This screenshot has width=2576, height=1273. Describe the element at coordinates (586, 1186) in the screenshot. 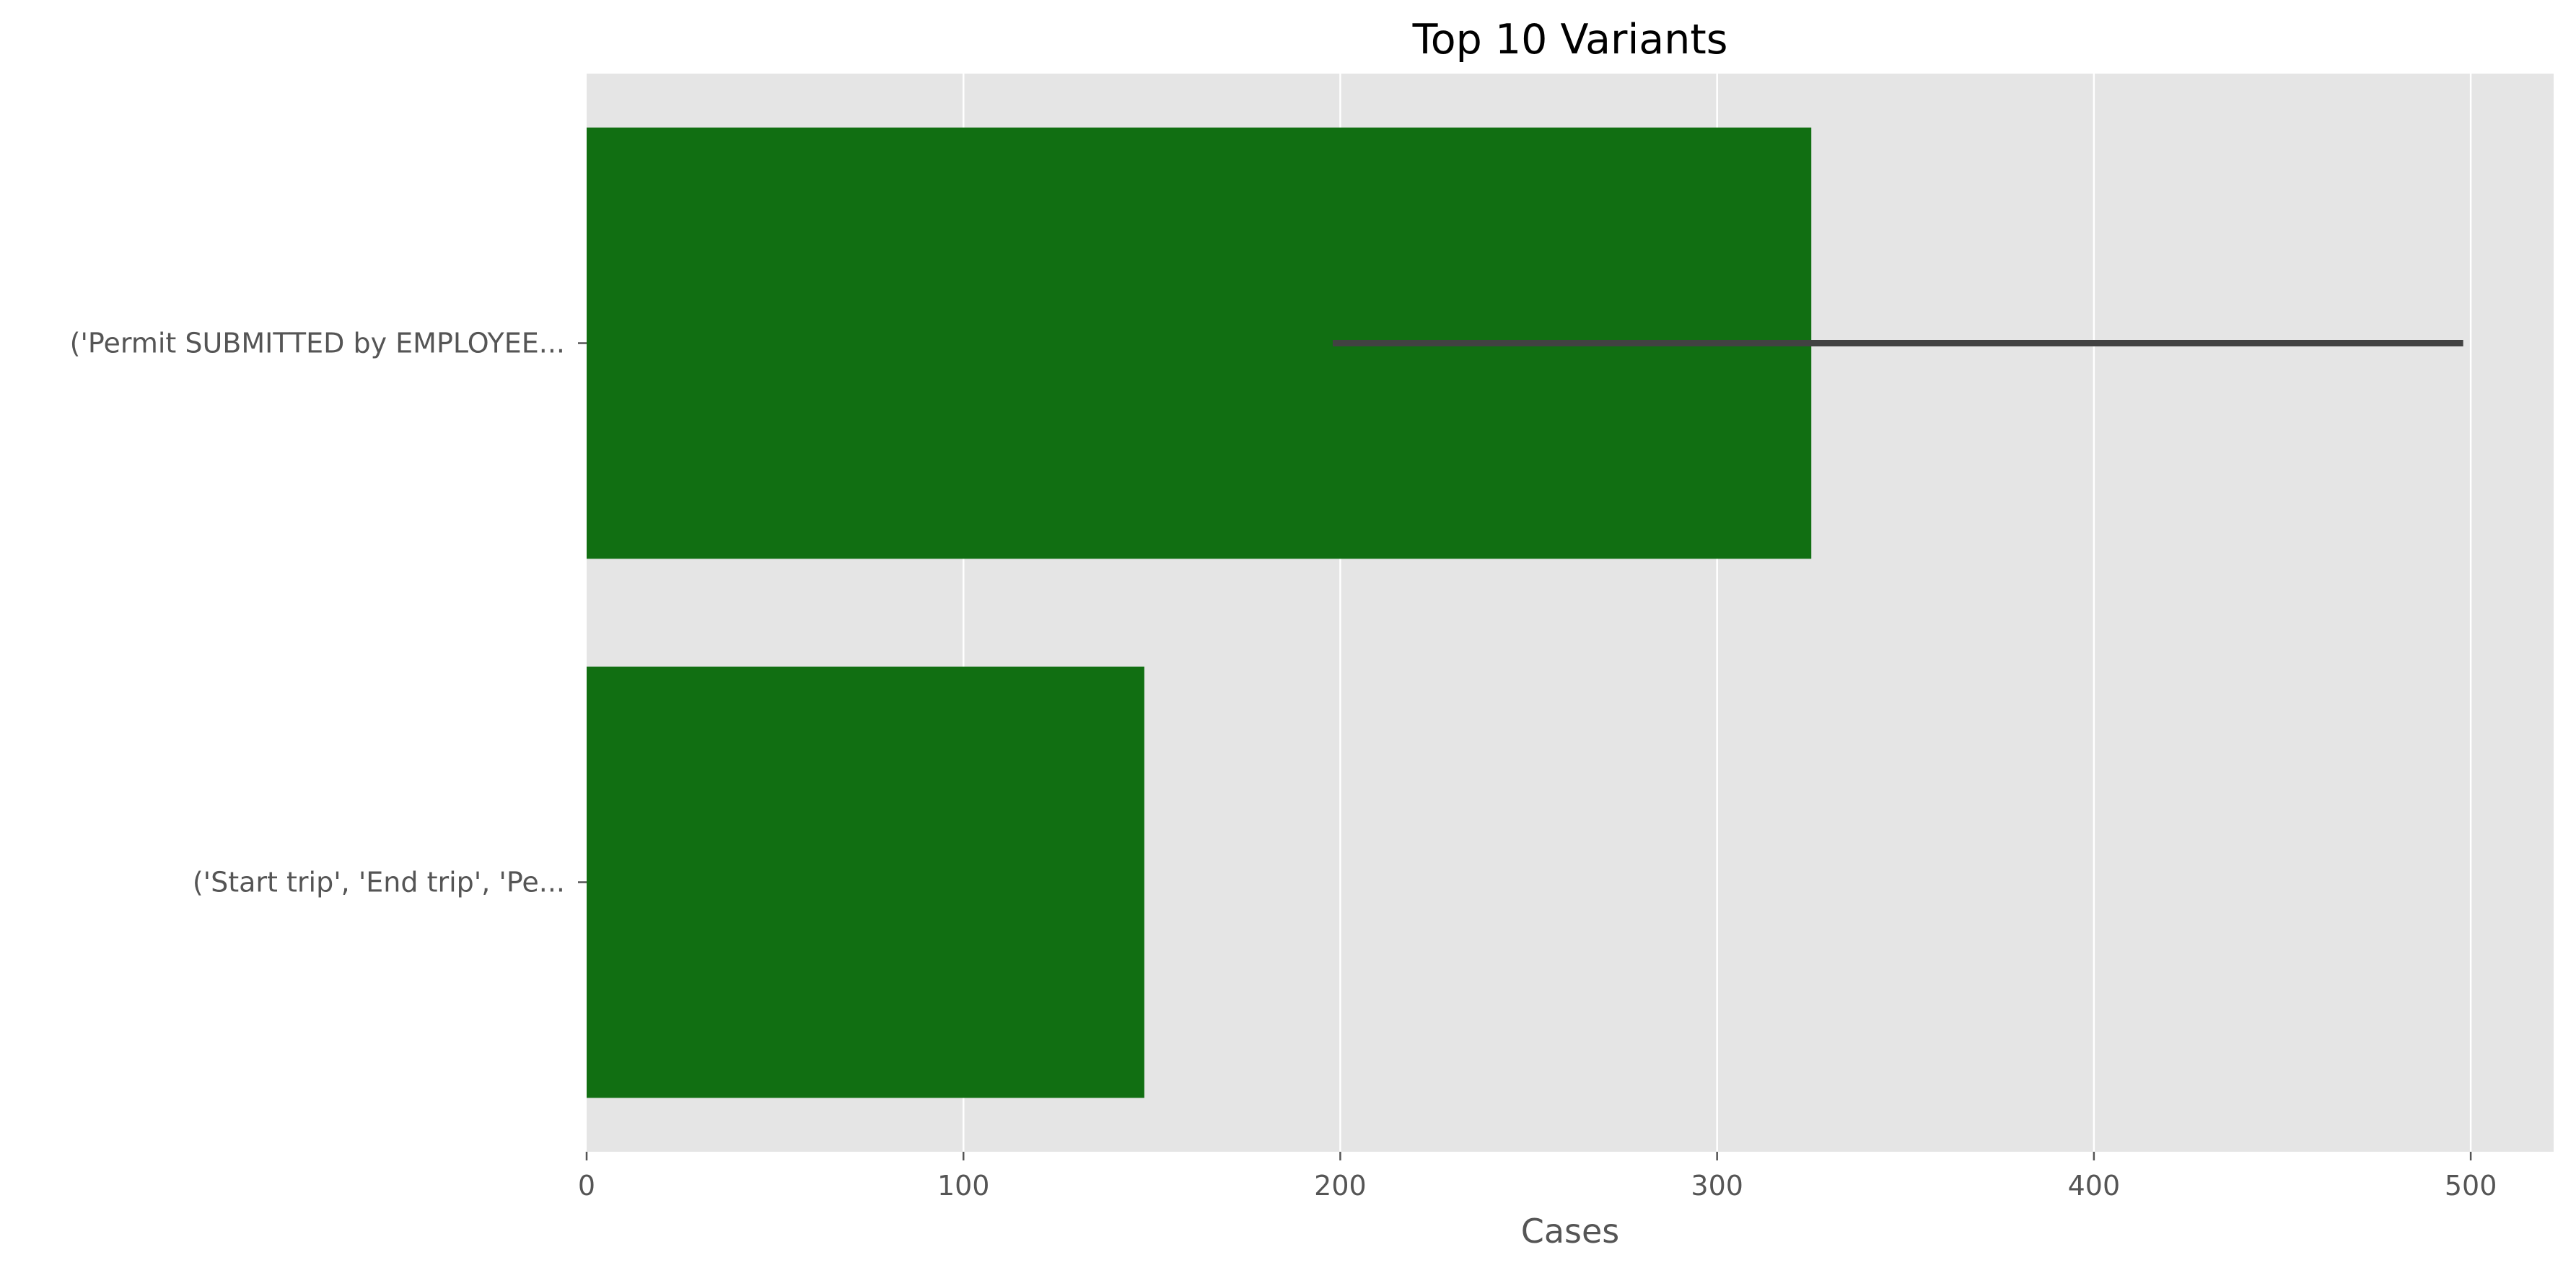

I see `x-tick-label-0: 0` at that location.